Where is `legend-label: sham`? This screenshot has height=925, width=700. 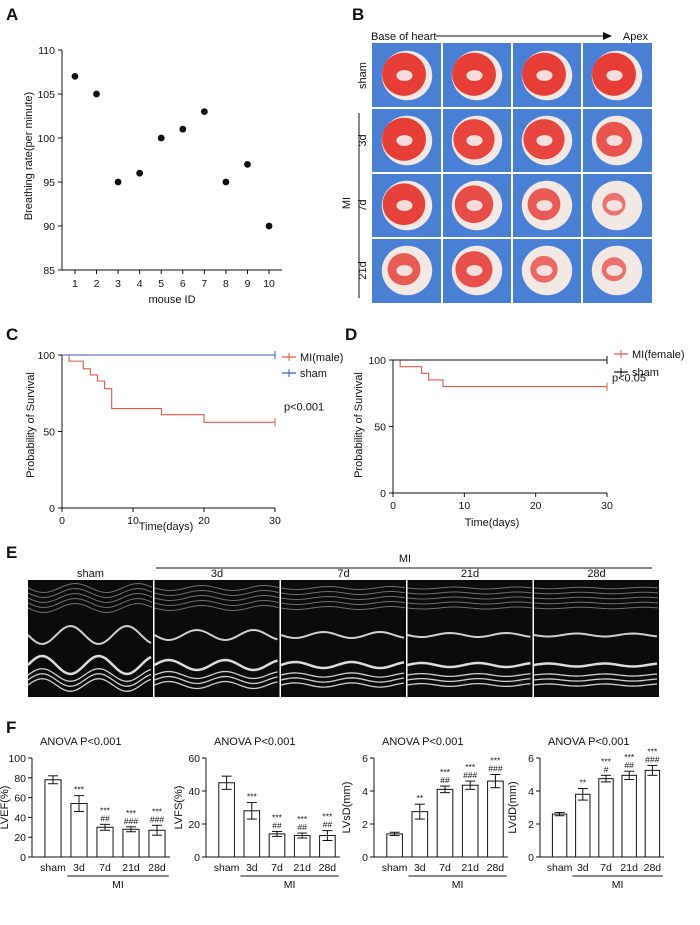
legend-label: sham is located at coordinates (313, 374).